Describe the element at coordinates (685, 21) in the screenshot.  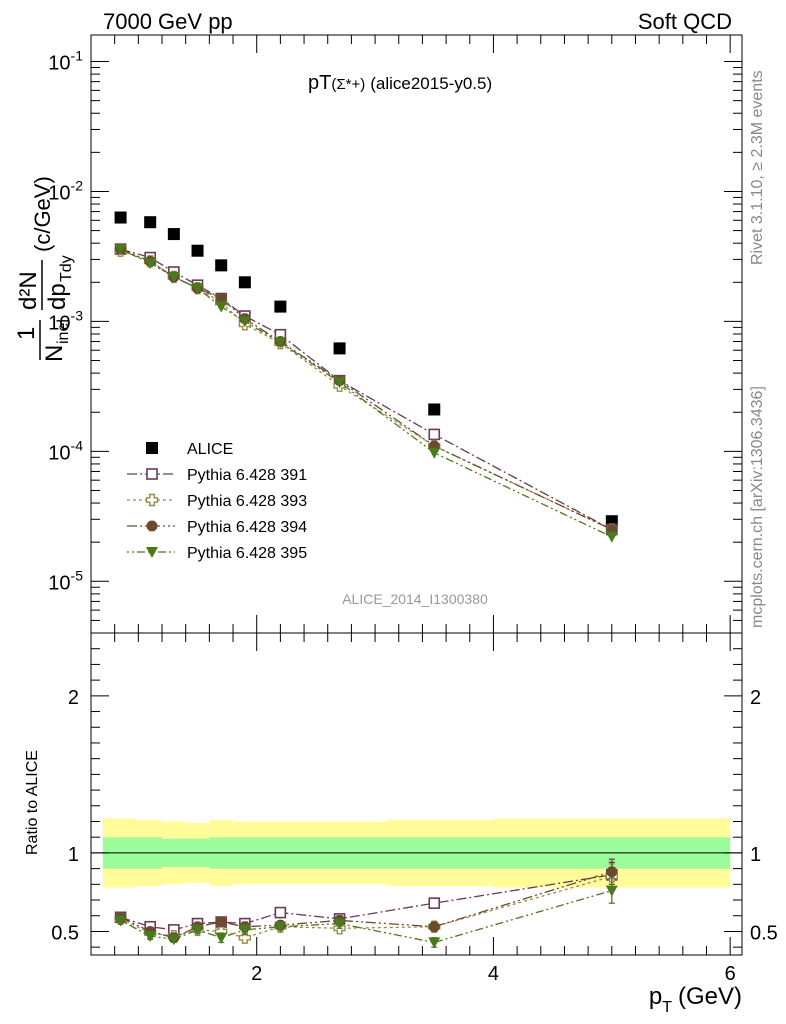
I see `category-label: Soft QCD` at that location.